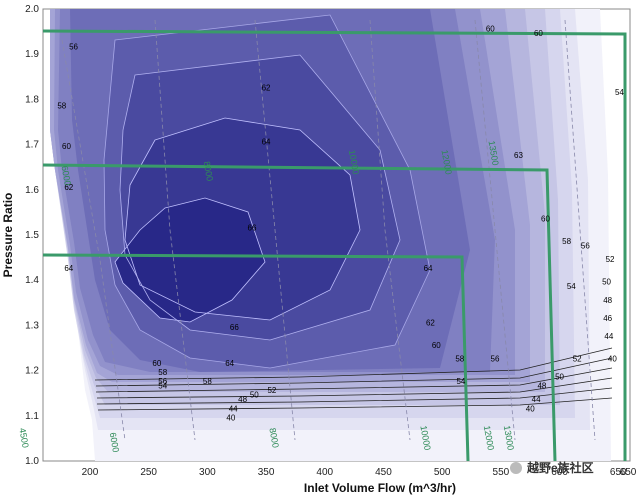 Image resolution: width=640 pixels, height=500 pixels. What do you see at coordinates (190, 260) in the screenshot?
I see `contour-line-inner` at bounding box center [190, 260].